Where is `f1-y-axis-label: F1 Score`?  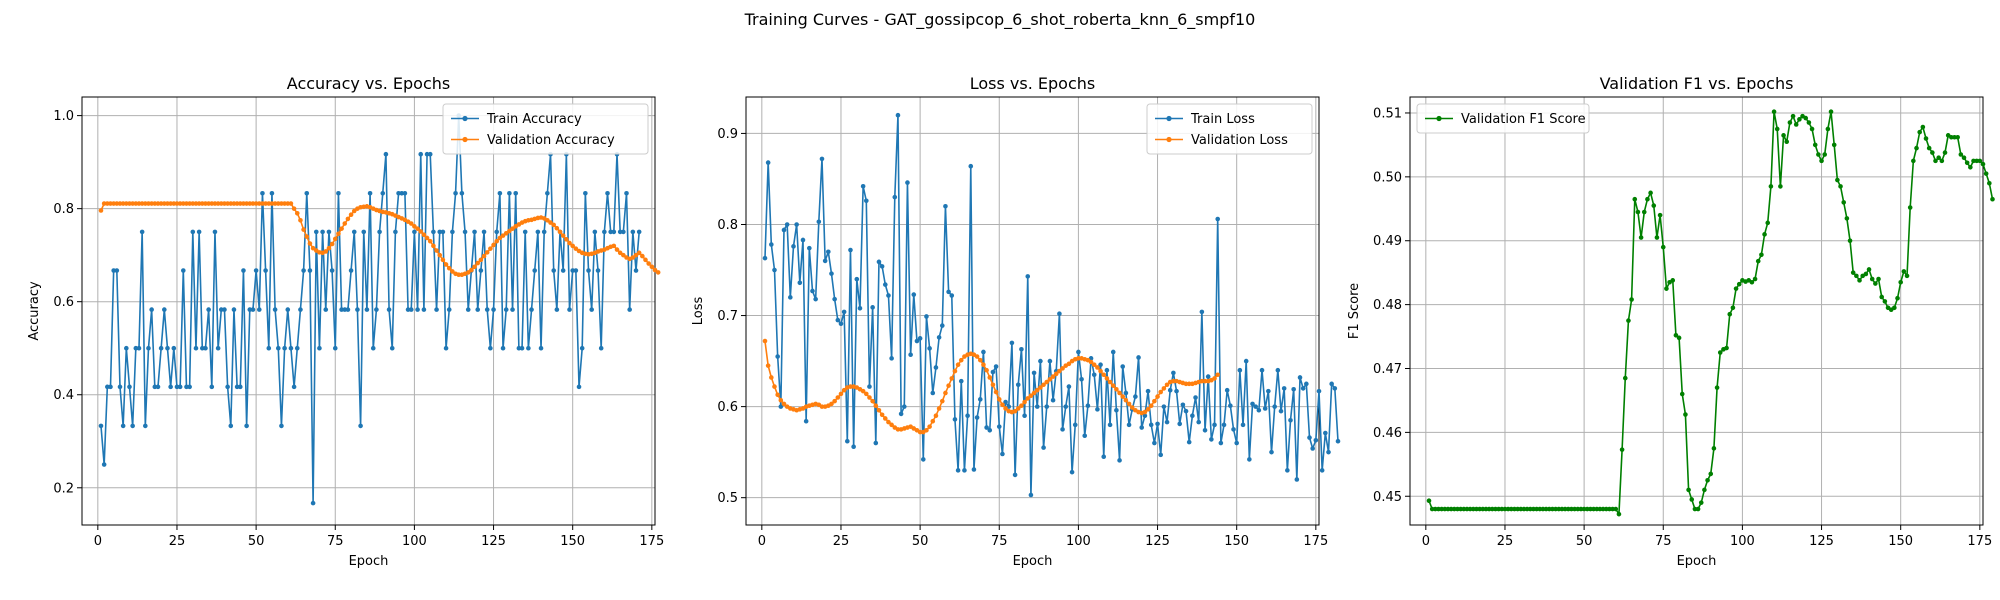 f1-y-axis-label: F1 Score is located at coordinates (1354, 311).